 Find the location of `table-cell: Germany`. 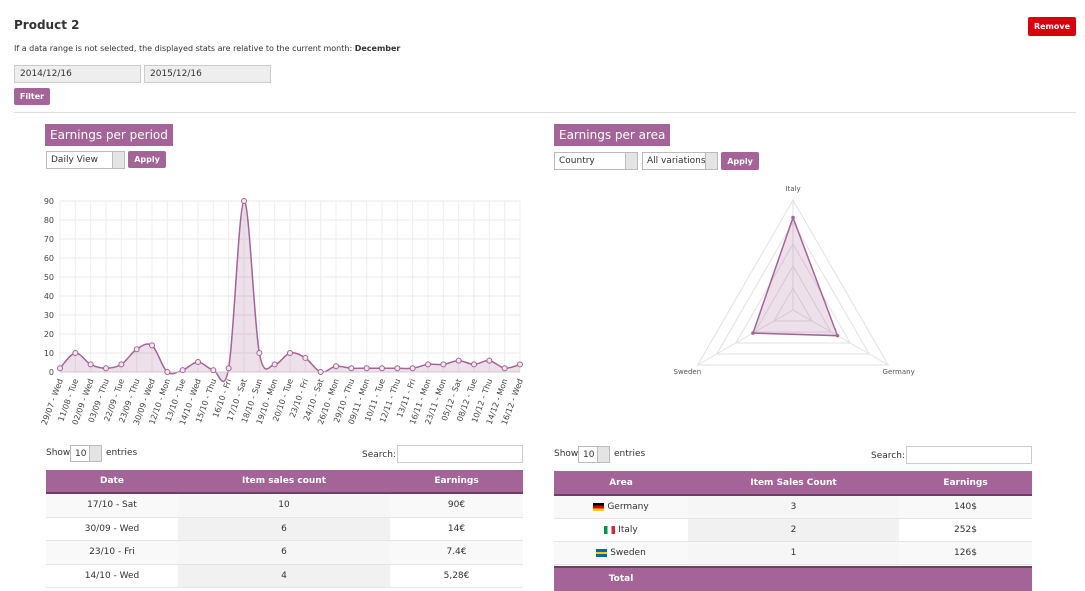

table-cell: Germany is located at coordinates (621, 507).